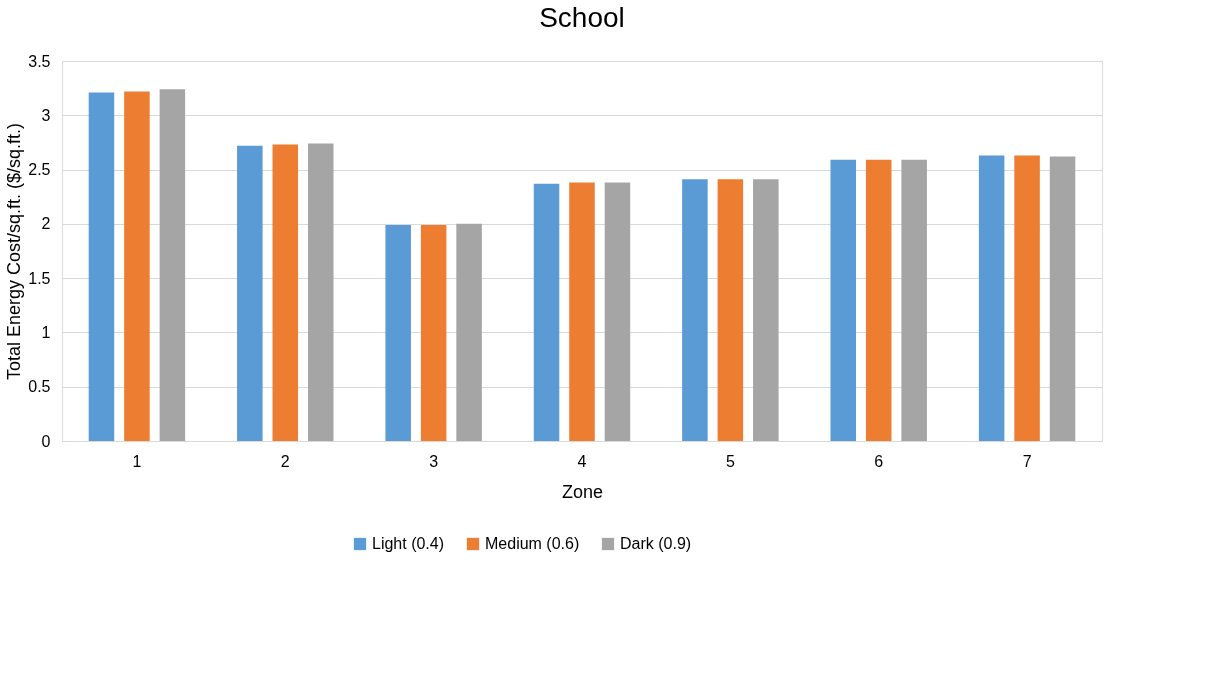 This screenshot has width=1231, height=677. I want to click on x-tick-label: 3, so click(434, 461).